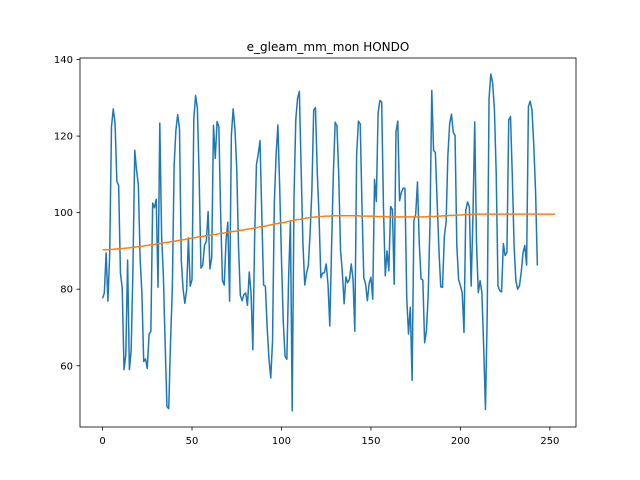 The height and width of the screenshot is (480, 640). What do you see at coordinates (63, 213) in the screenshot?
I see `y-tick-label: 100` at bounding box center [63, 213].